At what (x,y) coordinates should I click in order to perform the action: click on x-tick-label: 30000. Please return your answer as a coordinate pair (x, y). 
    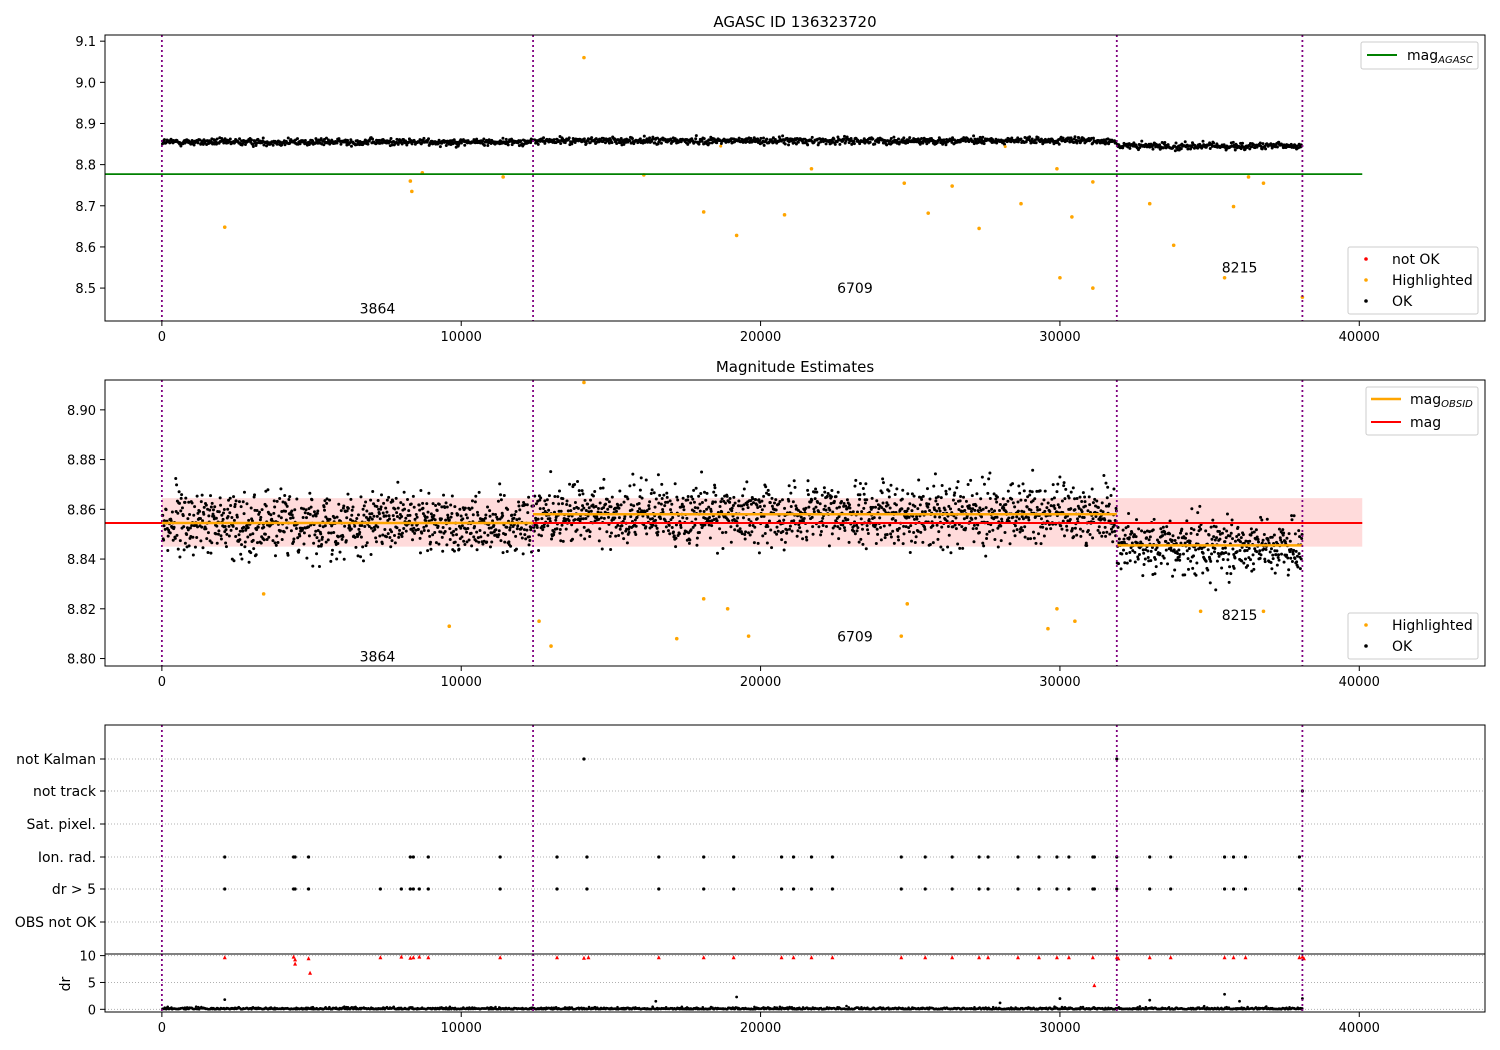
    Looking at the image, I should click on (1059, 682).